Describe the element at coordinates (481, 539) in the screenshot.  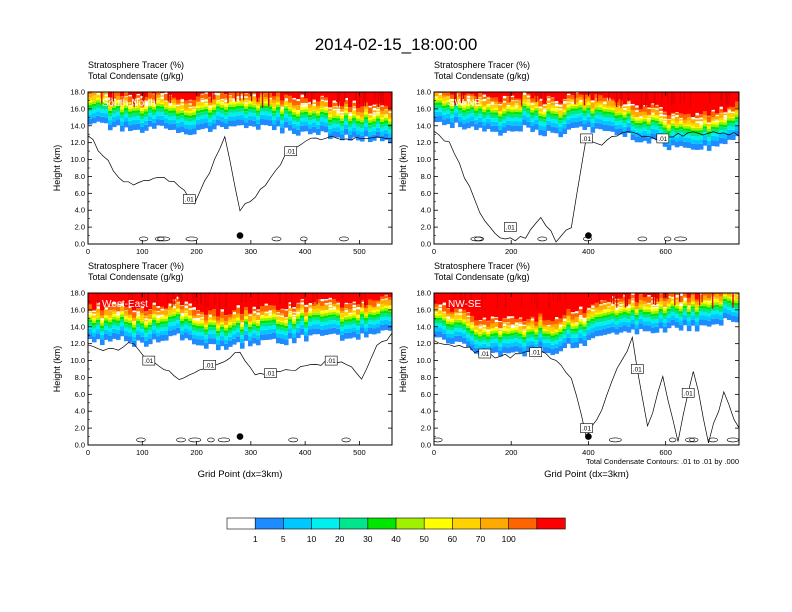
I see `colorbar-label: 70` at that location.